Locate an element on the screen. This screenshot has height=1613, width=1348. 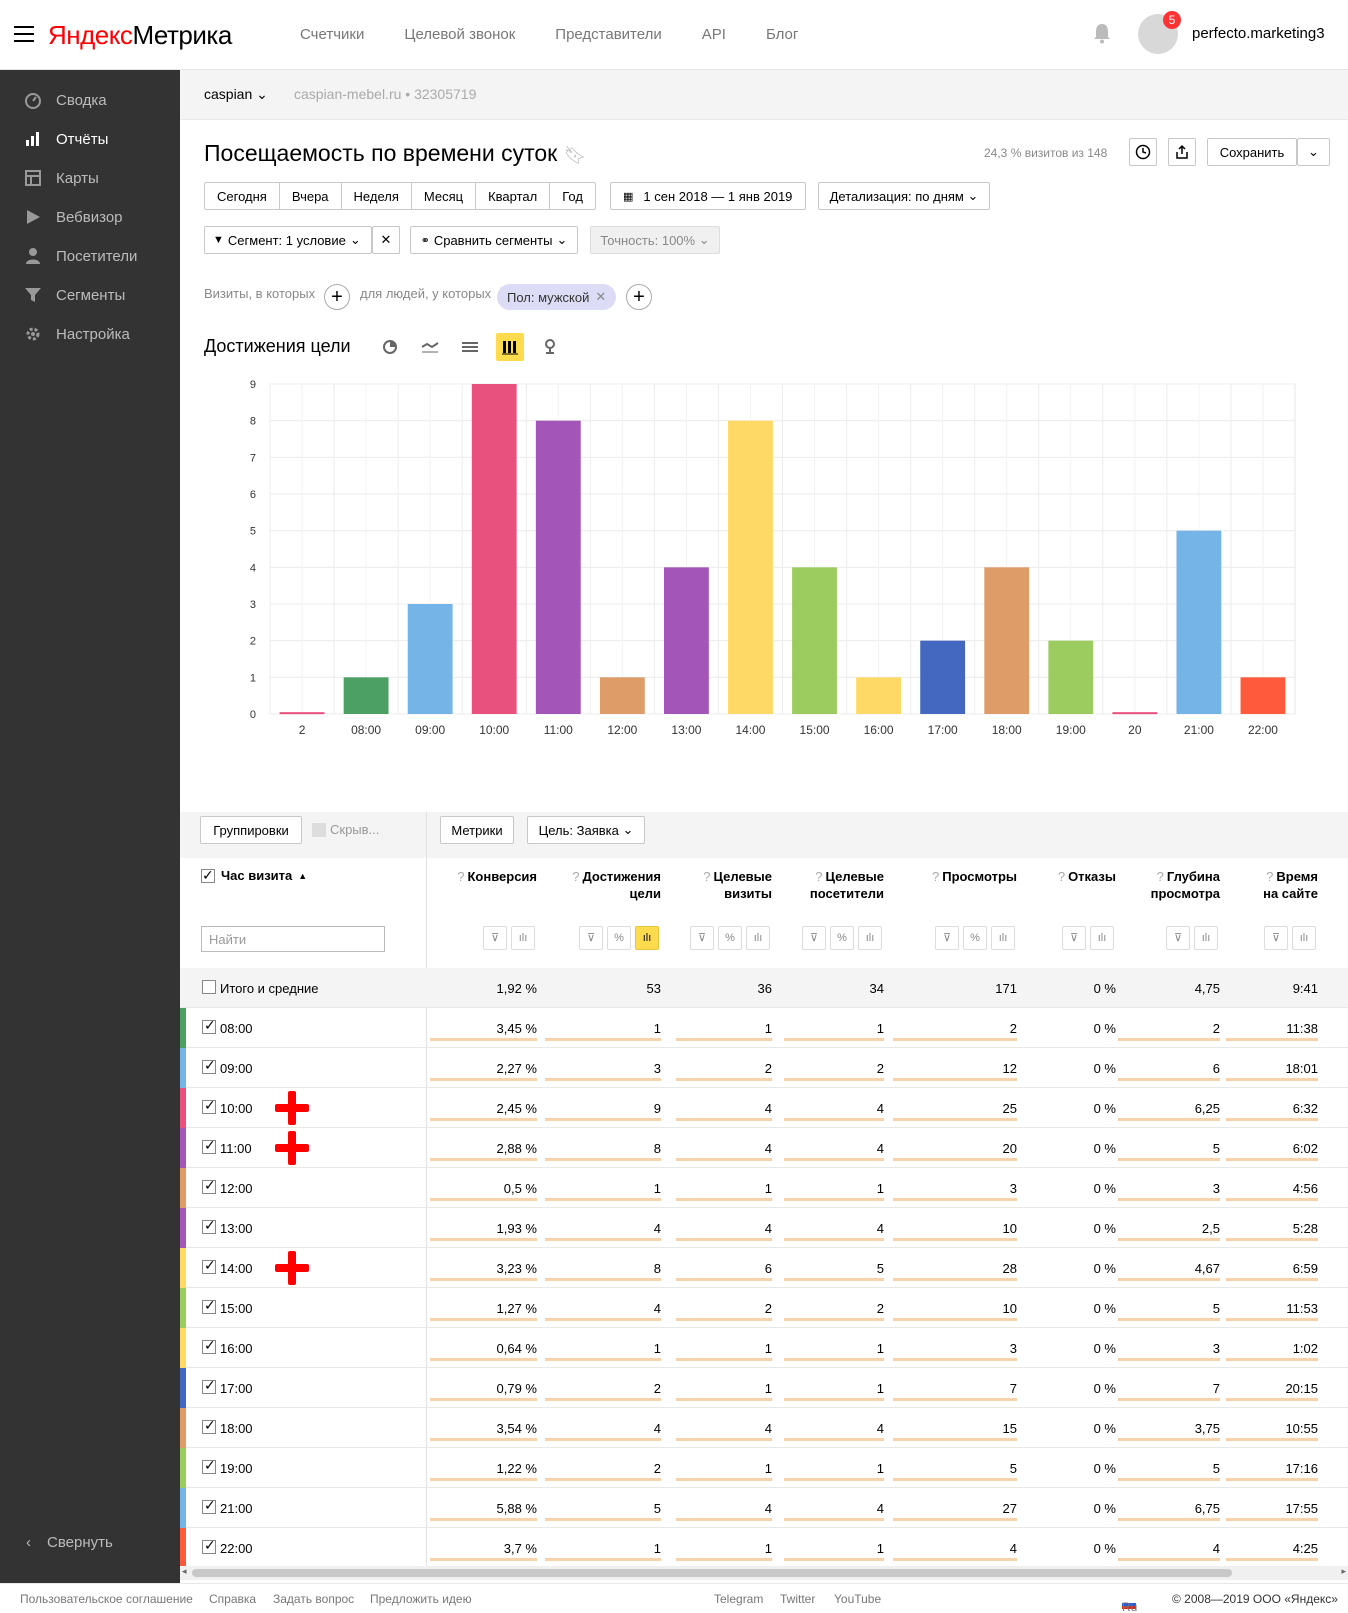
close-icon: ✕ is located at coordinates (601, 296).